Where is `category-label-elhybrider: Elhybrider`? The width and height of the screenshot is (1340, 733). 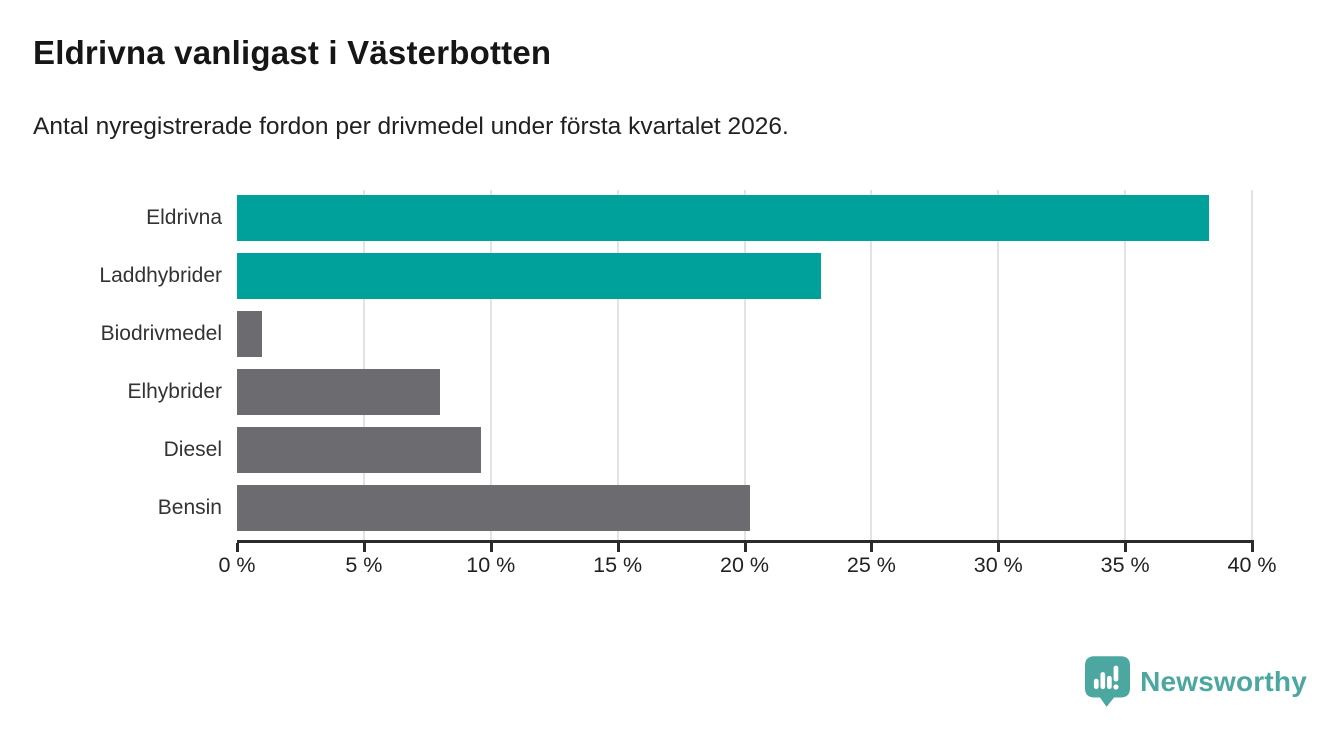
category-label-elhybrider: Elhybrider is located at coordinates (174, 391).